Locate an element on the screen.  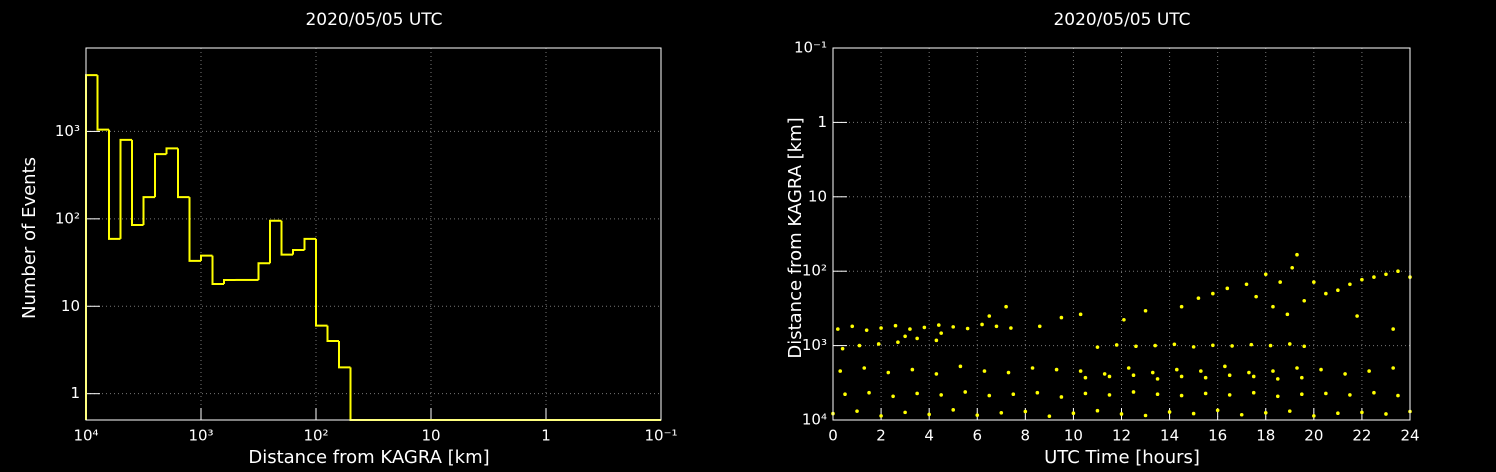
x-tick-label: 0 is located at coordinates (833, 436).